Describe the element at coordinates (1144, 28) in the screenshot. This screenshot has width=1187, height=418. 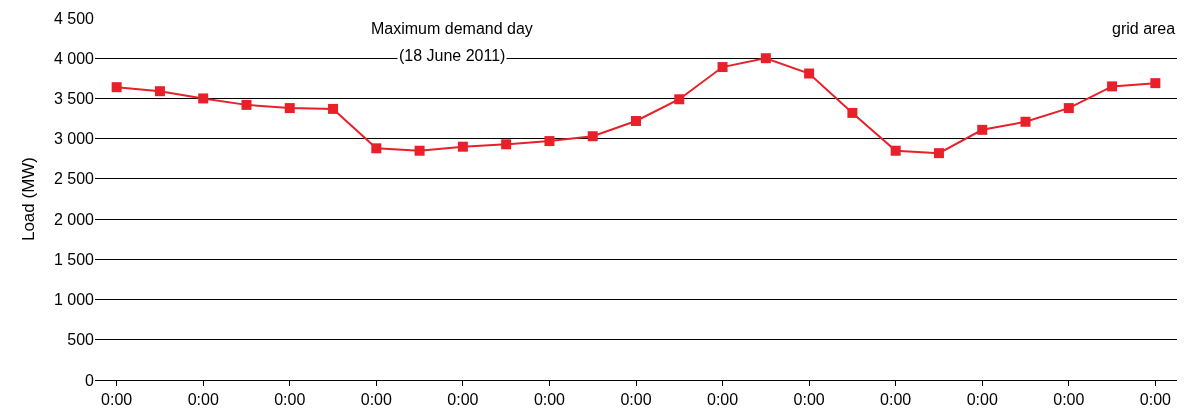
I see `annotation: grid area` at that location.